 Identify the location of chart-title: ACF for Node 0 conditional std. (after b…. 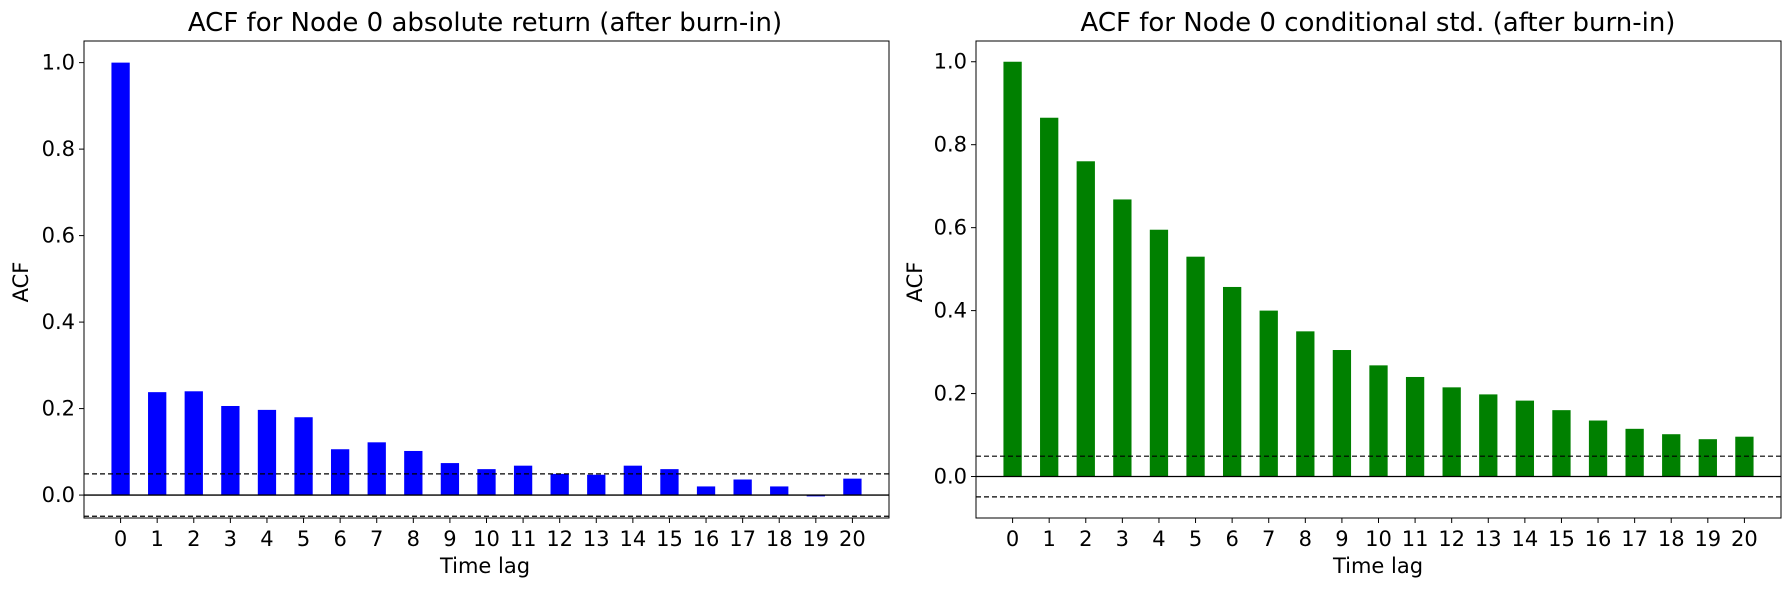
(1378, 23).